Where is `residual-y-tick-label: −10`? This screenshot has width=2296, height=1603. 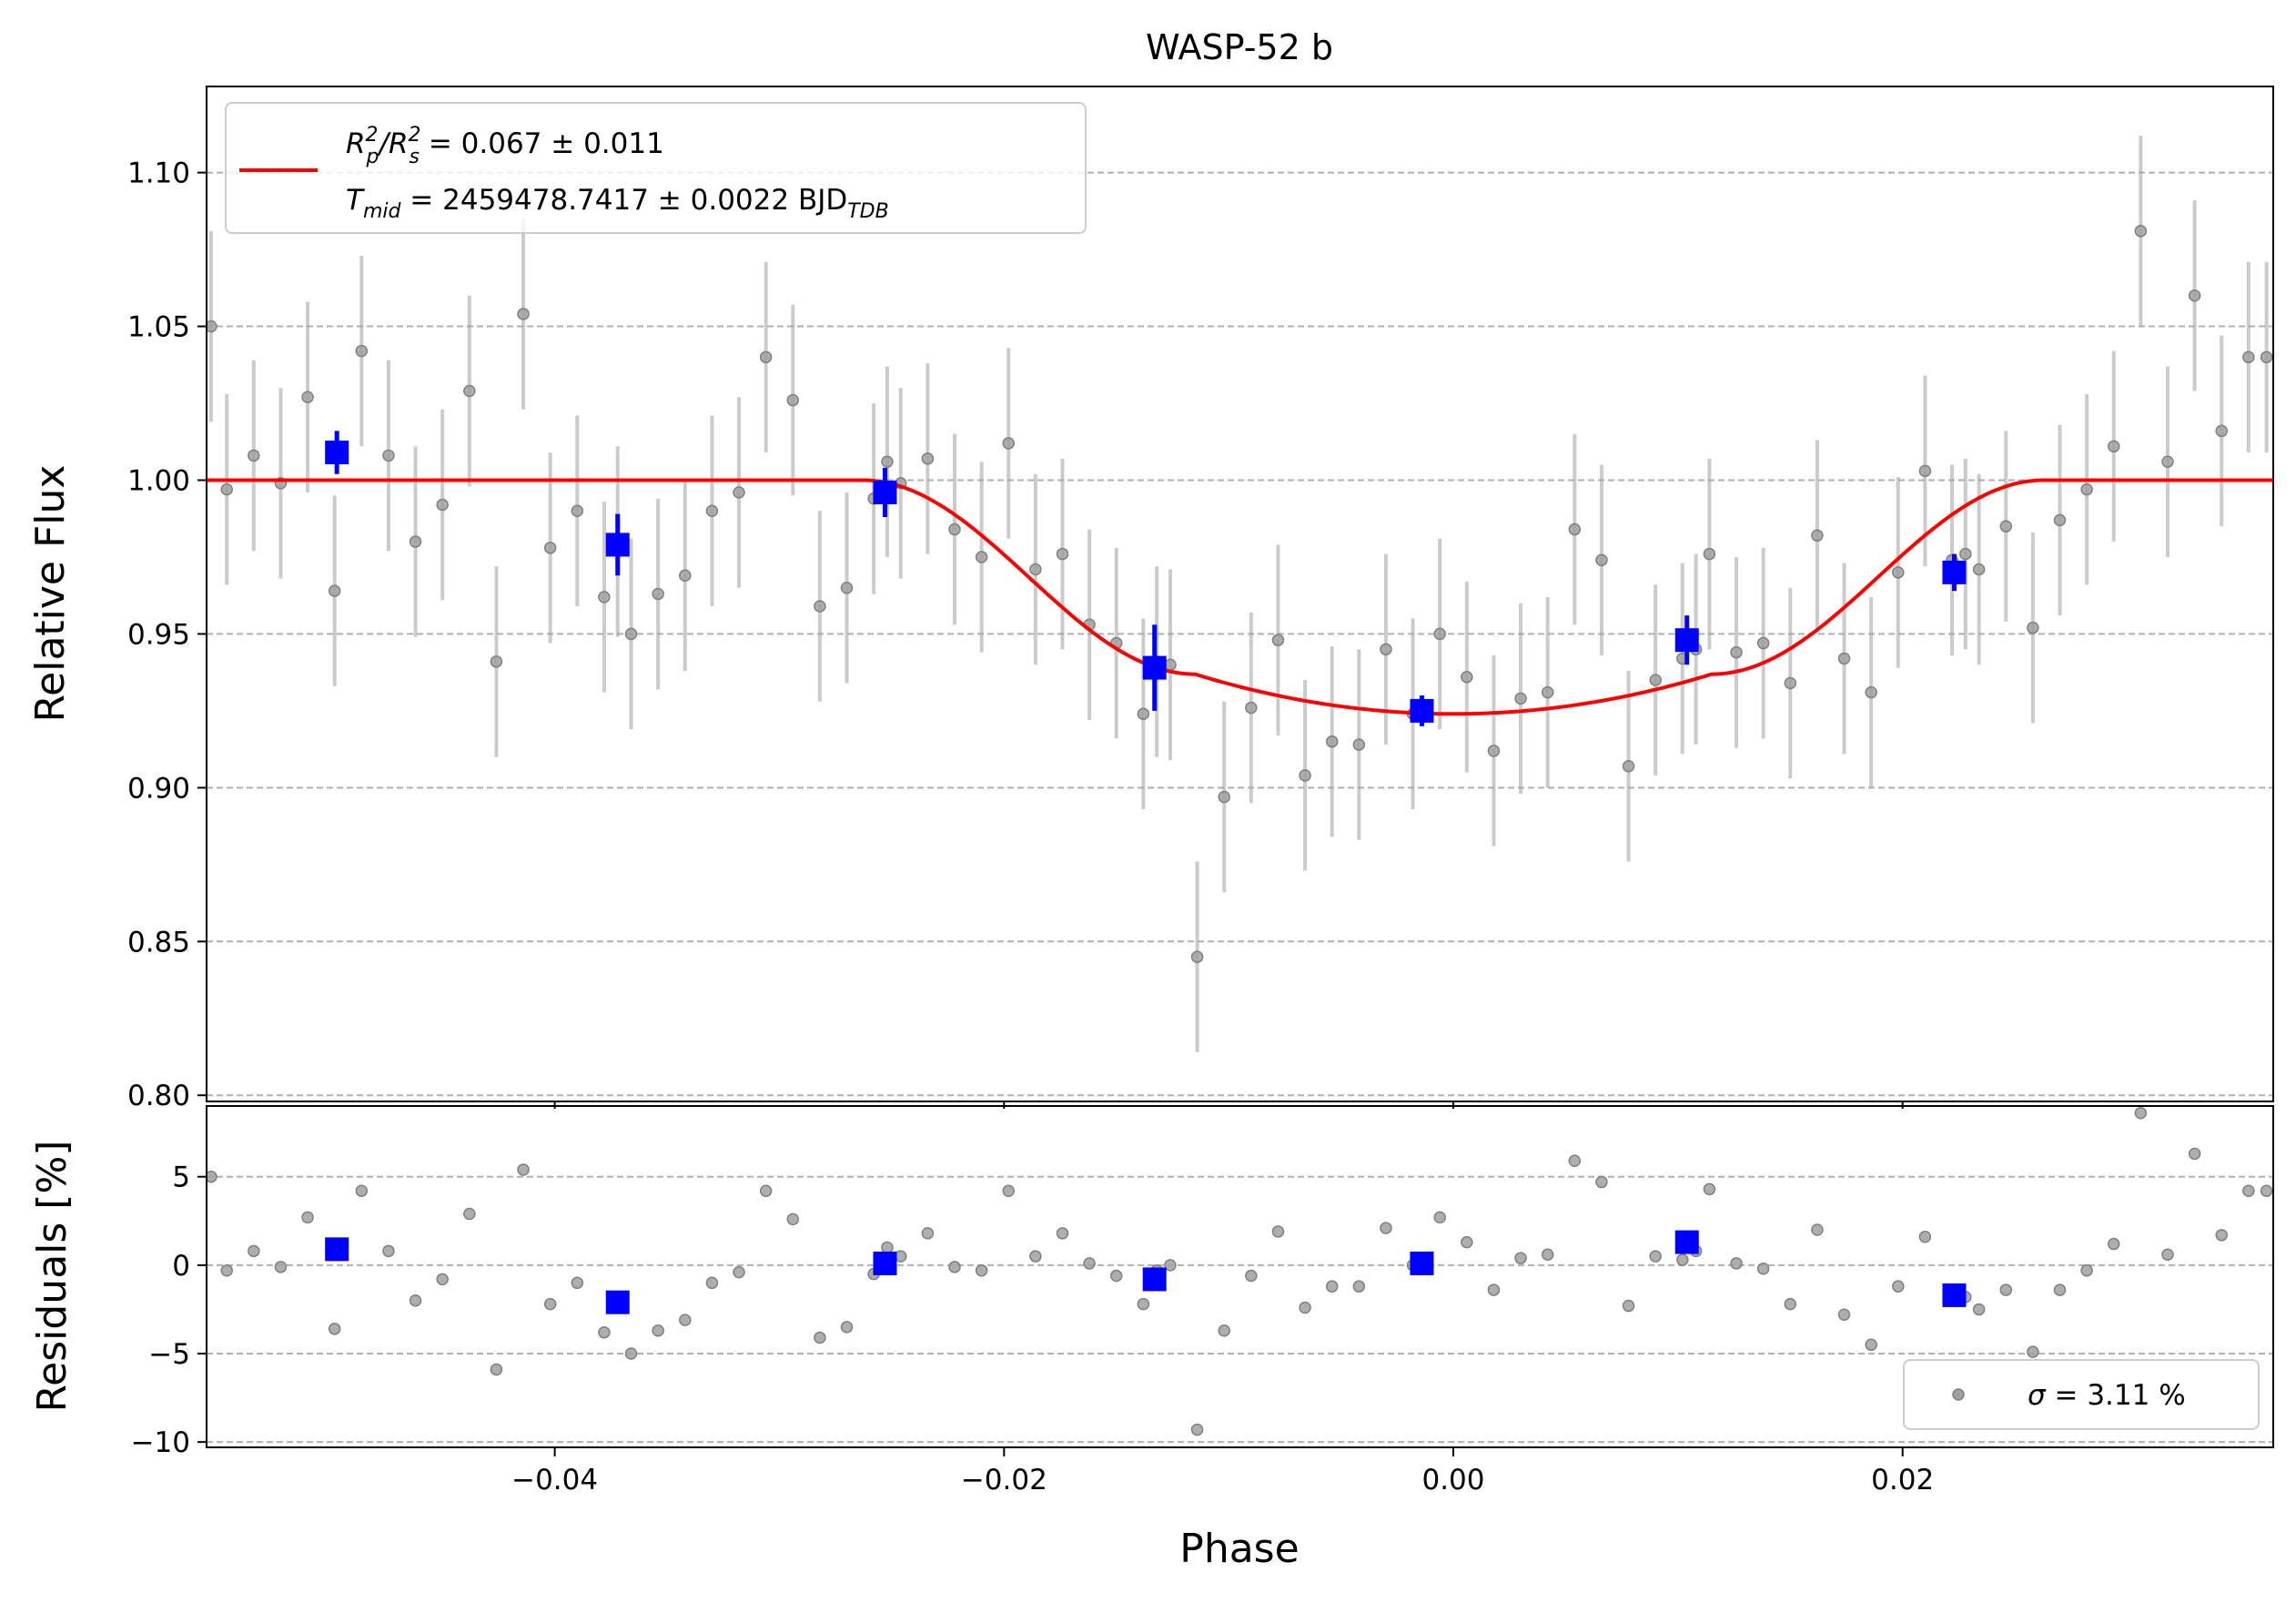 residual-y-tick-label: −10 is located at coordinates (160, 1442).